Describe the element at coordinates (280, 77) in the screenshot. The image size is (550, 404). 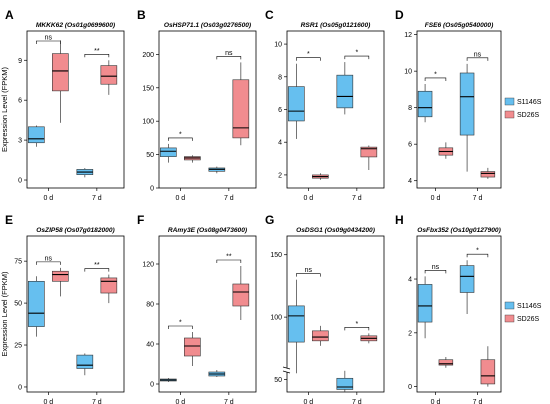
I see `panel-c-ytick-label: 8` at that location.